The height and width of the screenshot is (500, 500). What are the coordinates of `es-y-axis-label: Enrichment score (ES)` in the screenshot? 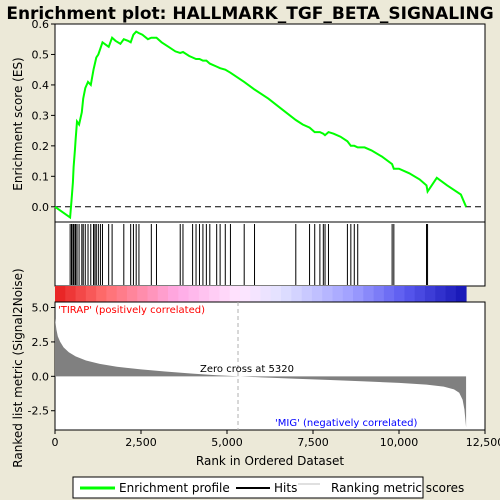 It's located at (18, 123).